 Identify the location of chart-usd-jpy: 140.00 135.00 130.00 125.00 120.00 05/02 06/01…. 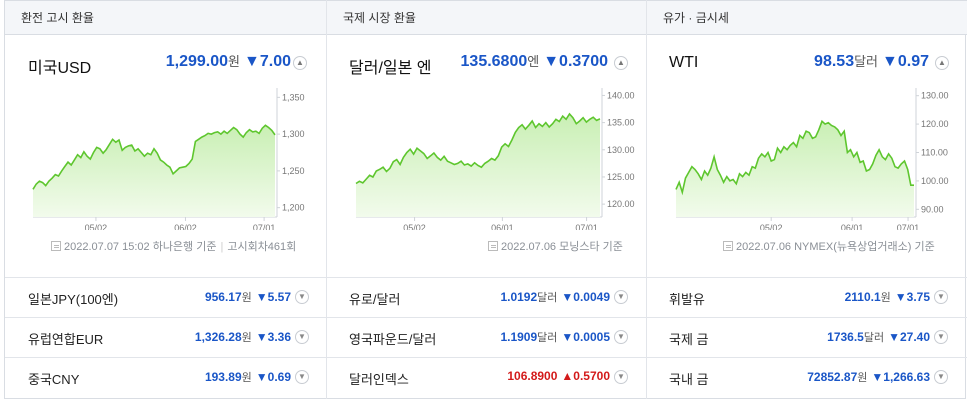
(495, 159).